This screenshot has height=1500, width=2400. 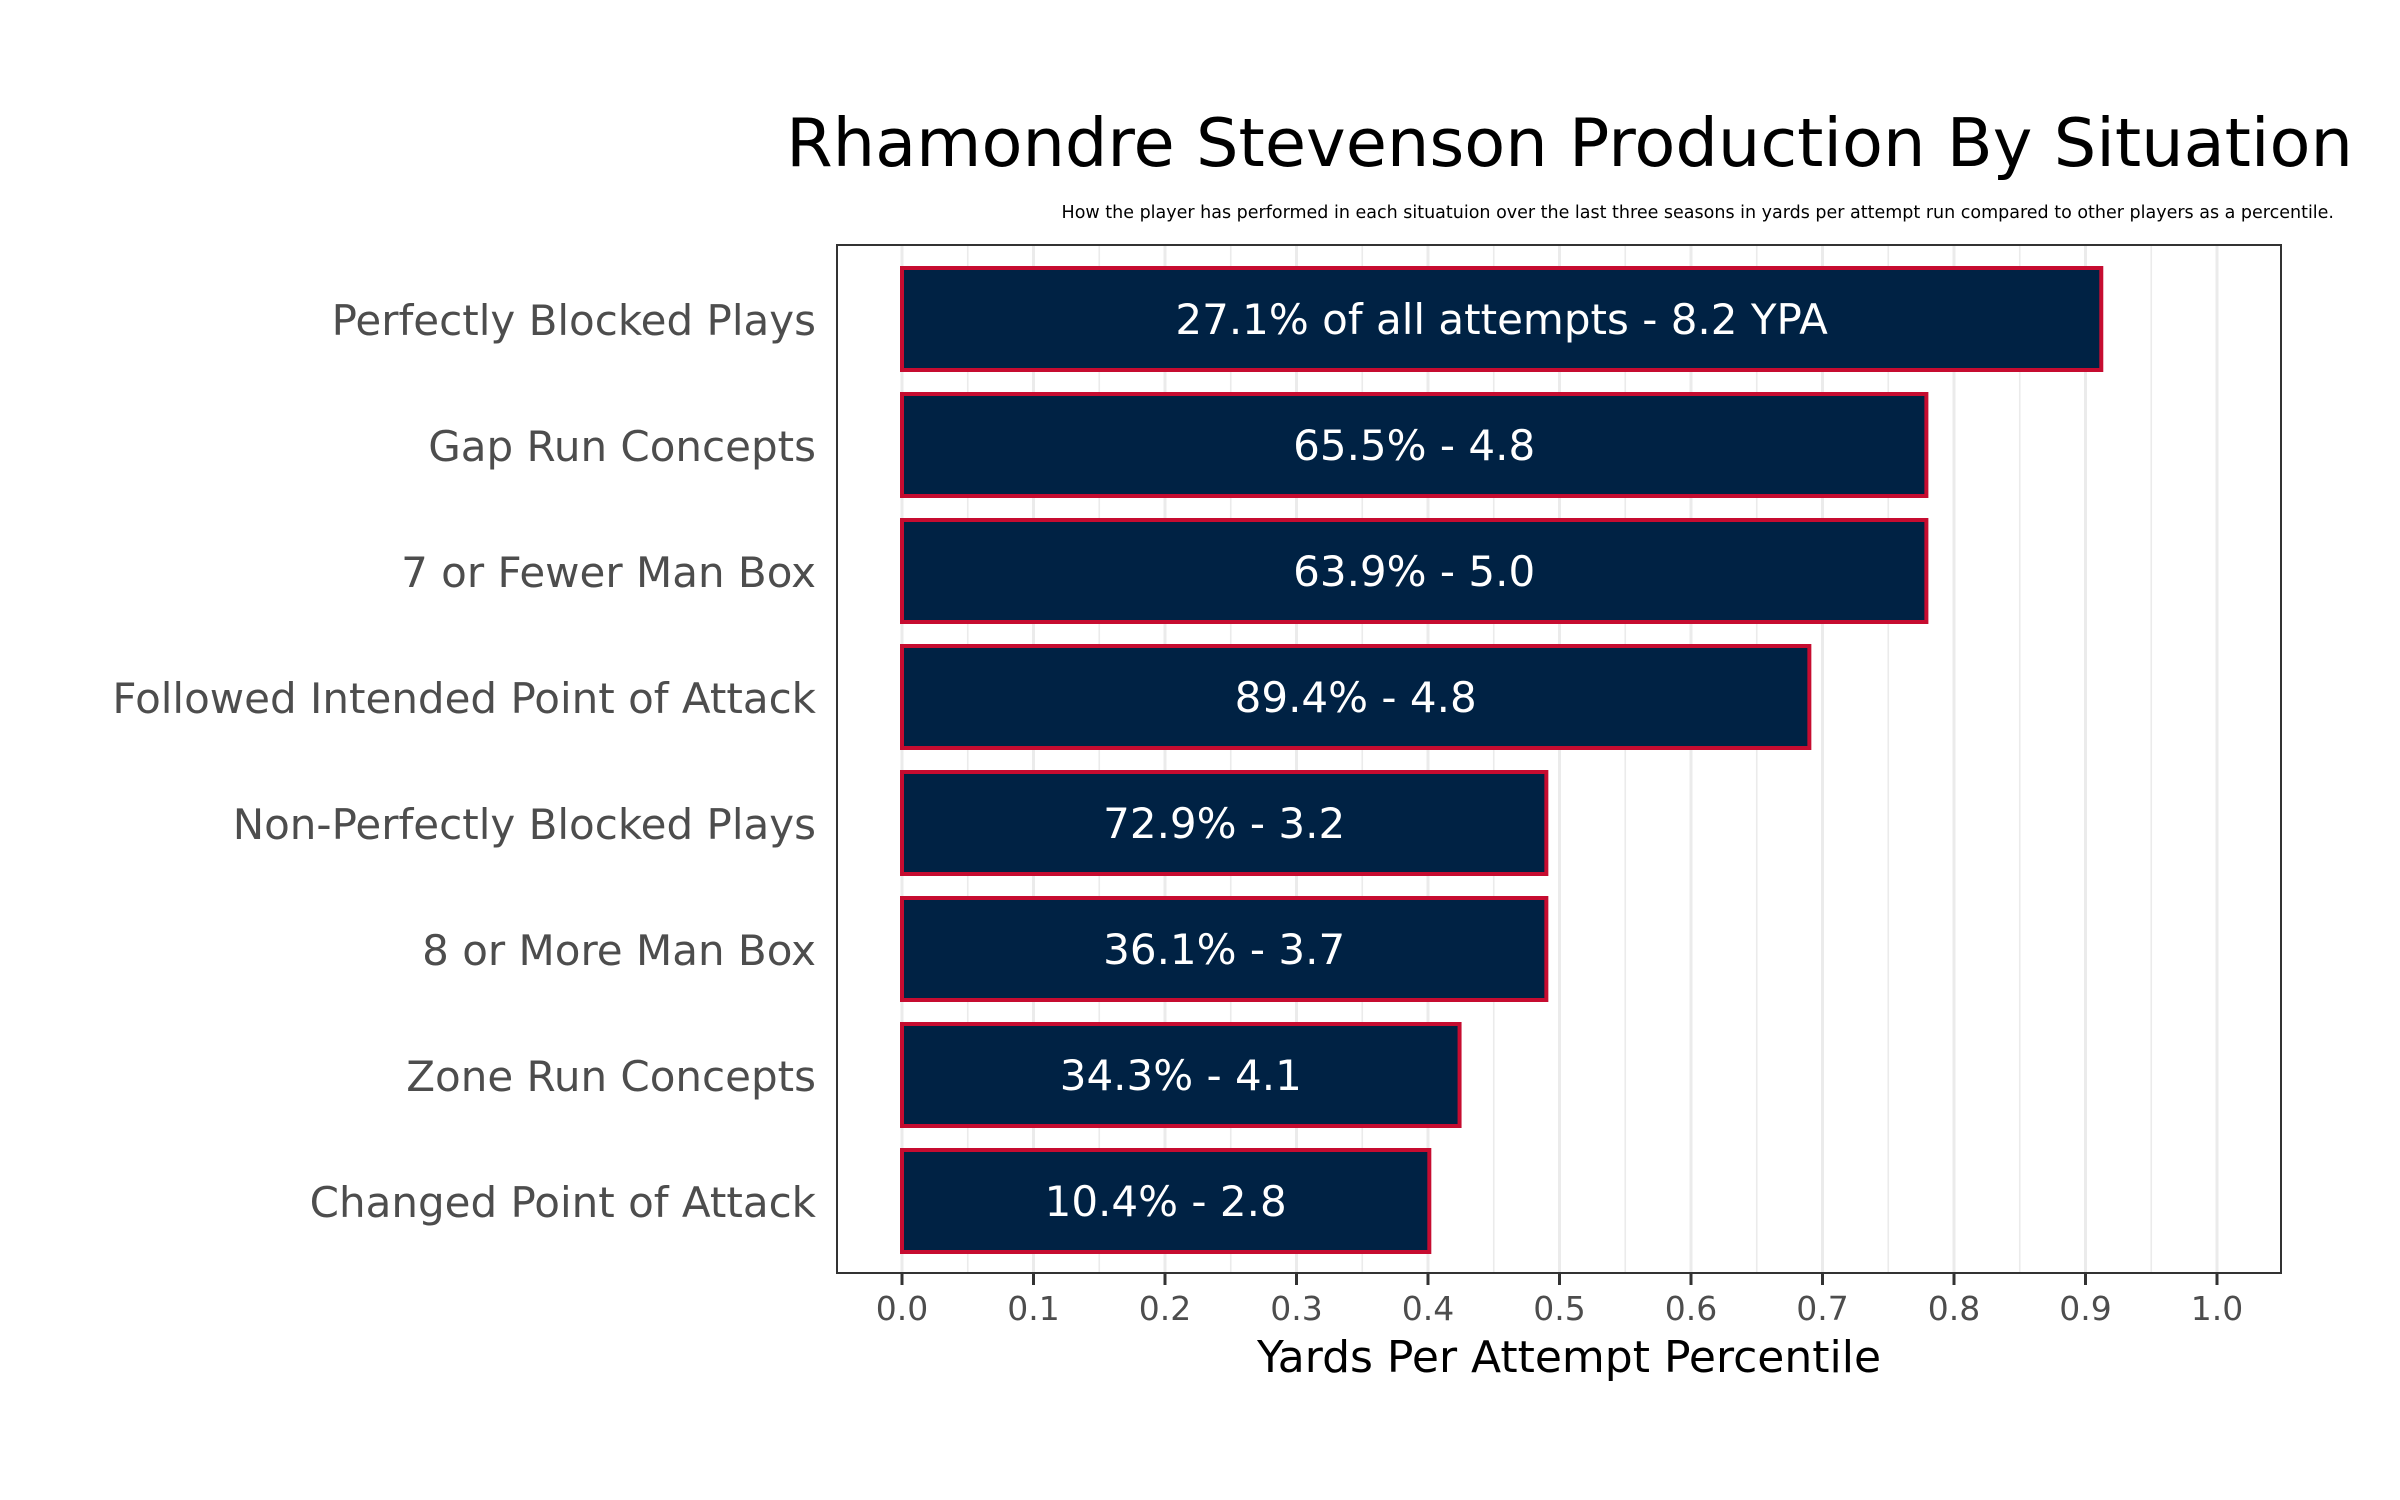 What do you see at coordinates (563, 1202) in the screenshot?
I see `y-axis-label: Changed Point of Attack` at bounding box center [563, 1202].